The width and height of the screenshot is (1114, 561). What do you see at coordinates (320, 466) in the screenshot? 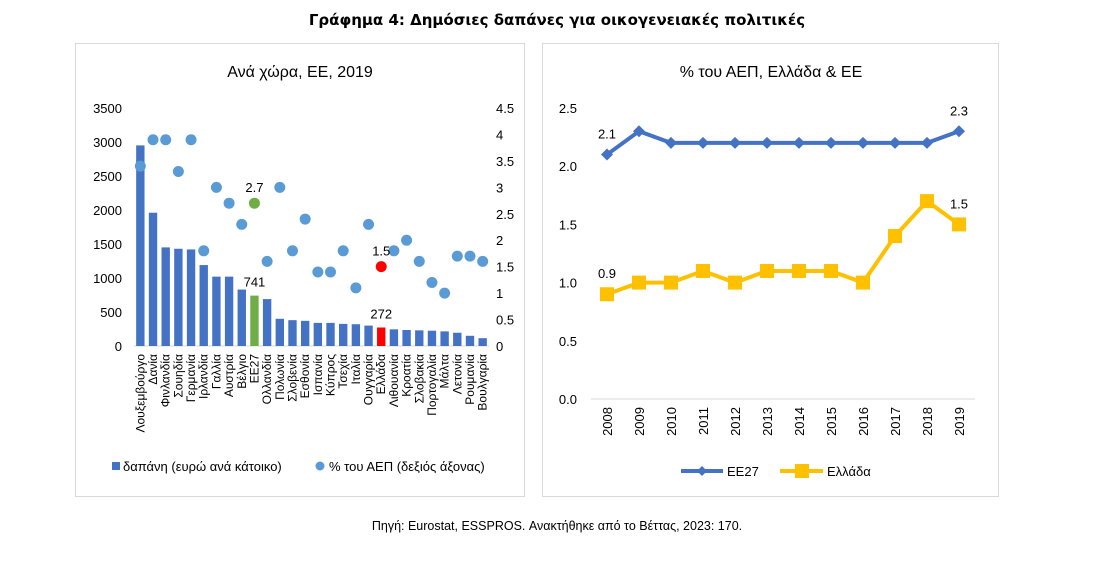
I see `legend-swatch-dot` at bounding box center [320, 466].